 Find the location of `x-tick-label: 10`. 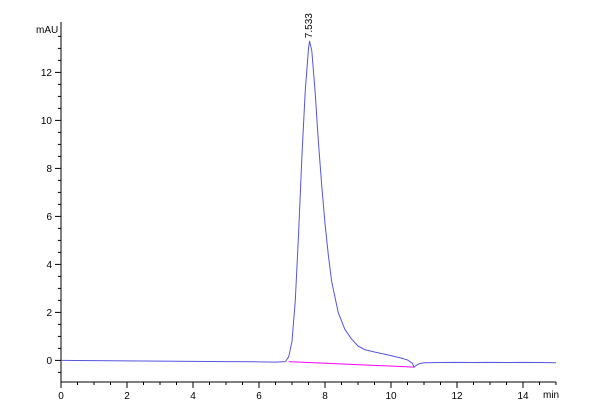

x-tick-label: 10 is located at coordinates (391, 396).